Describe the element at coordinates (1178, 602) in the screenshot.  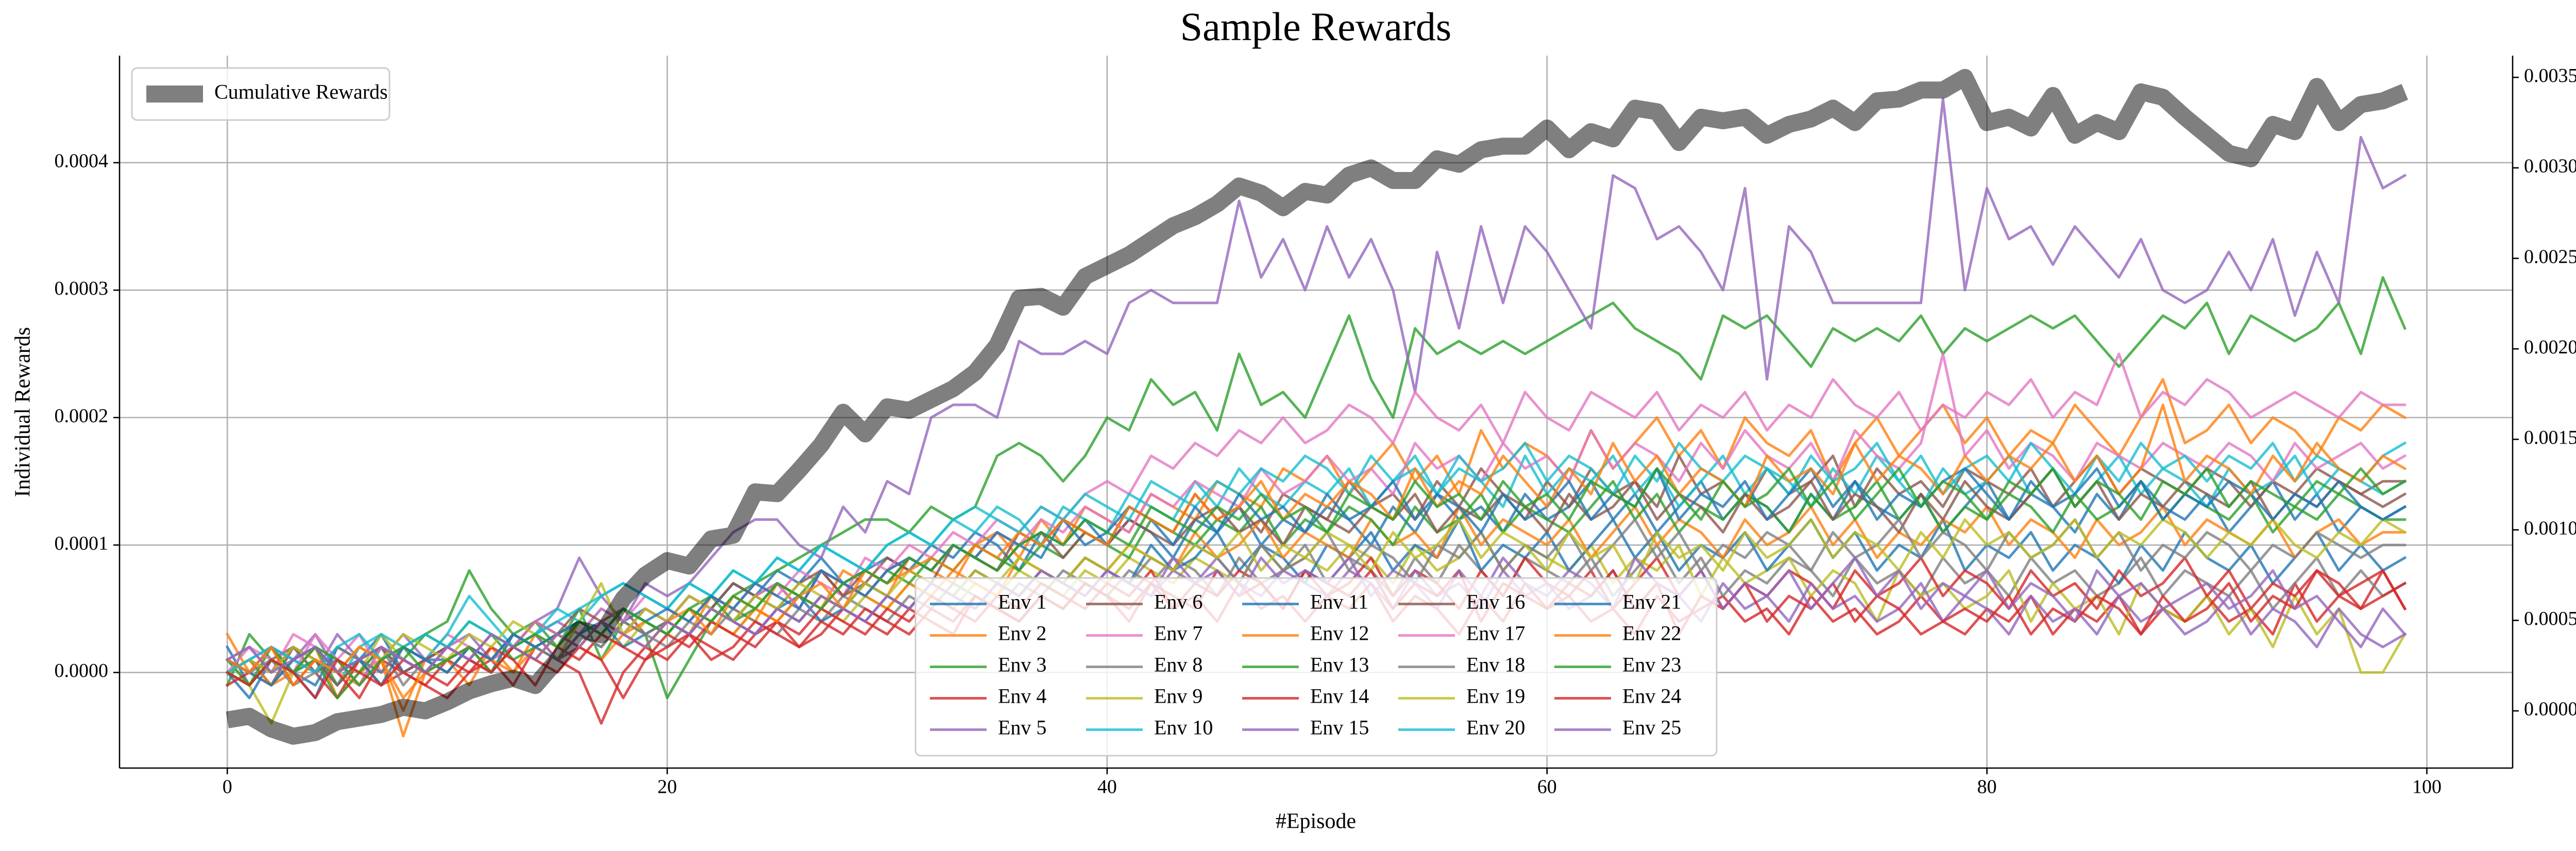
I see `legend-label: Env 6` at that location.